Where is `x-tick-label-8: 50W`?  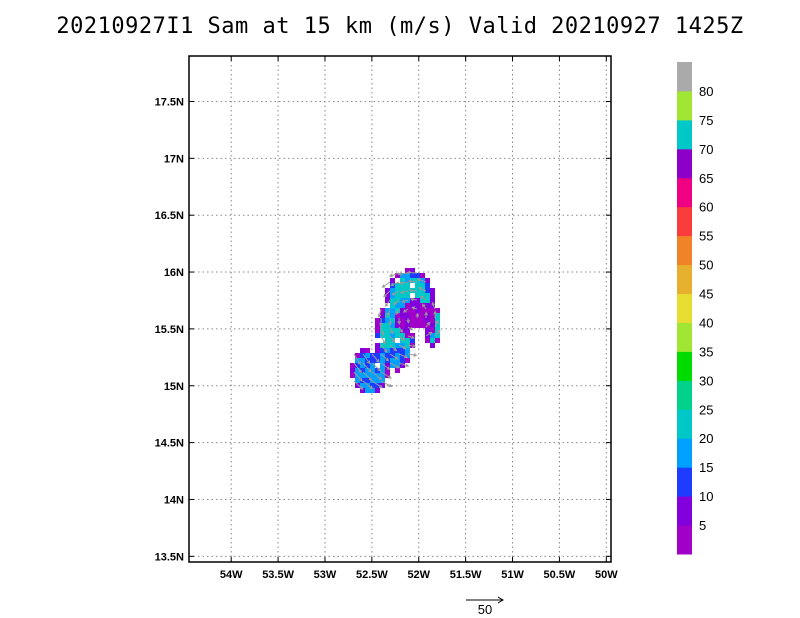
x-tick-label-8: 50W is located at coordinates (606, 575).